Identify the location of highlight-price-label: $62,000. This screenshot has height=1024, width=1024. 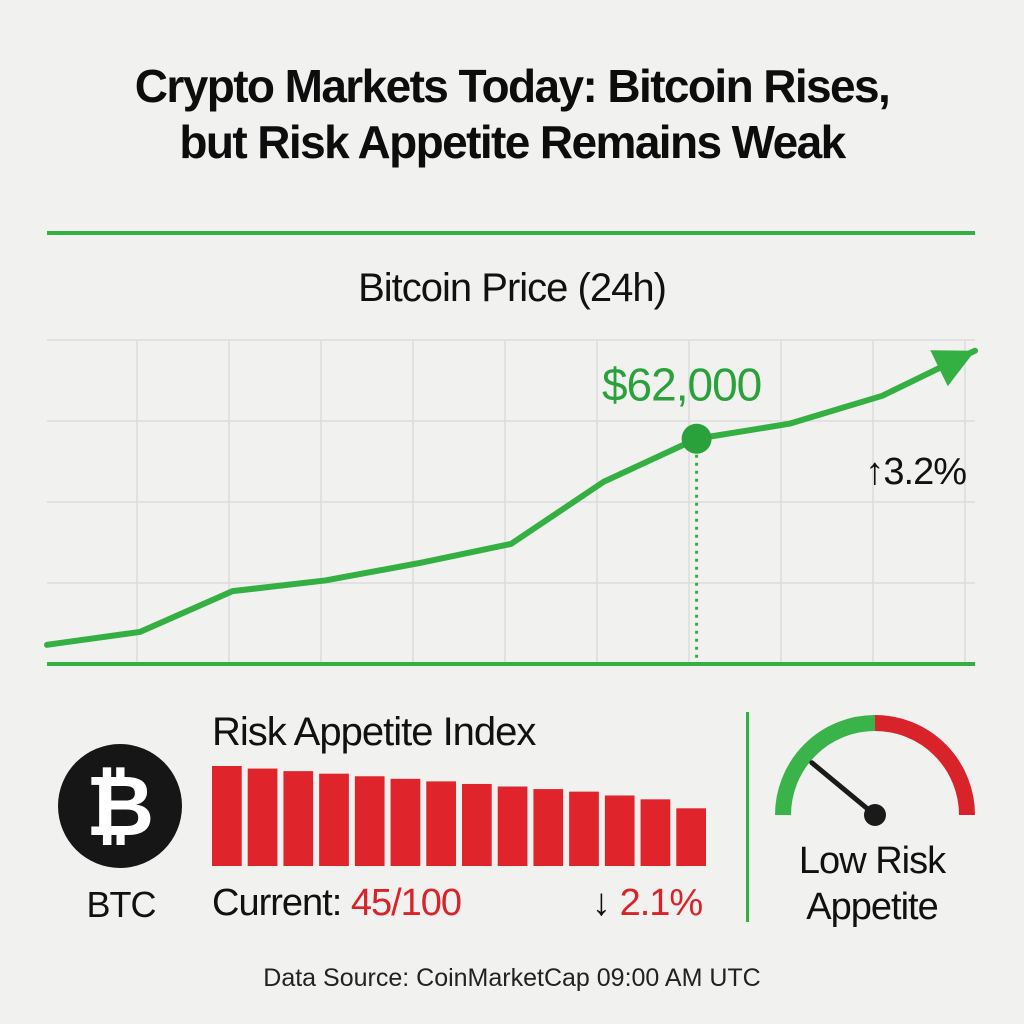
(681, 385).